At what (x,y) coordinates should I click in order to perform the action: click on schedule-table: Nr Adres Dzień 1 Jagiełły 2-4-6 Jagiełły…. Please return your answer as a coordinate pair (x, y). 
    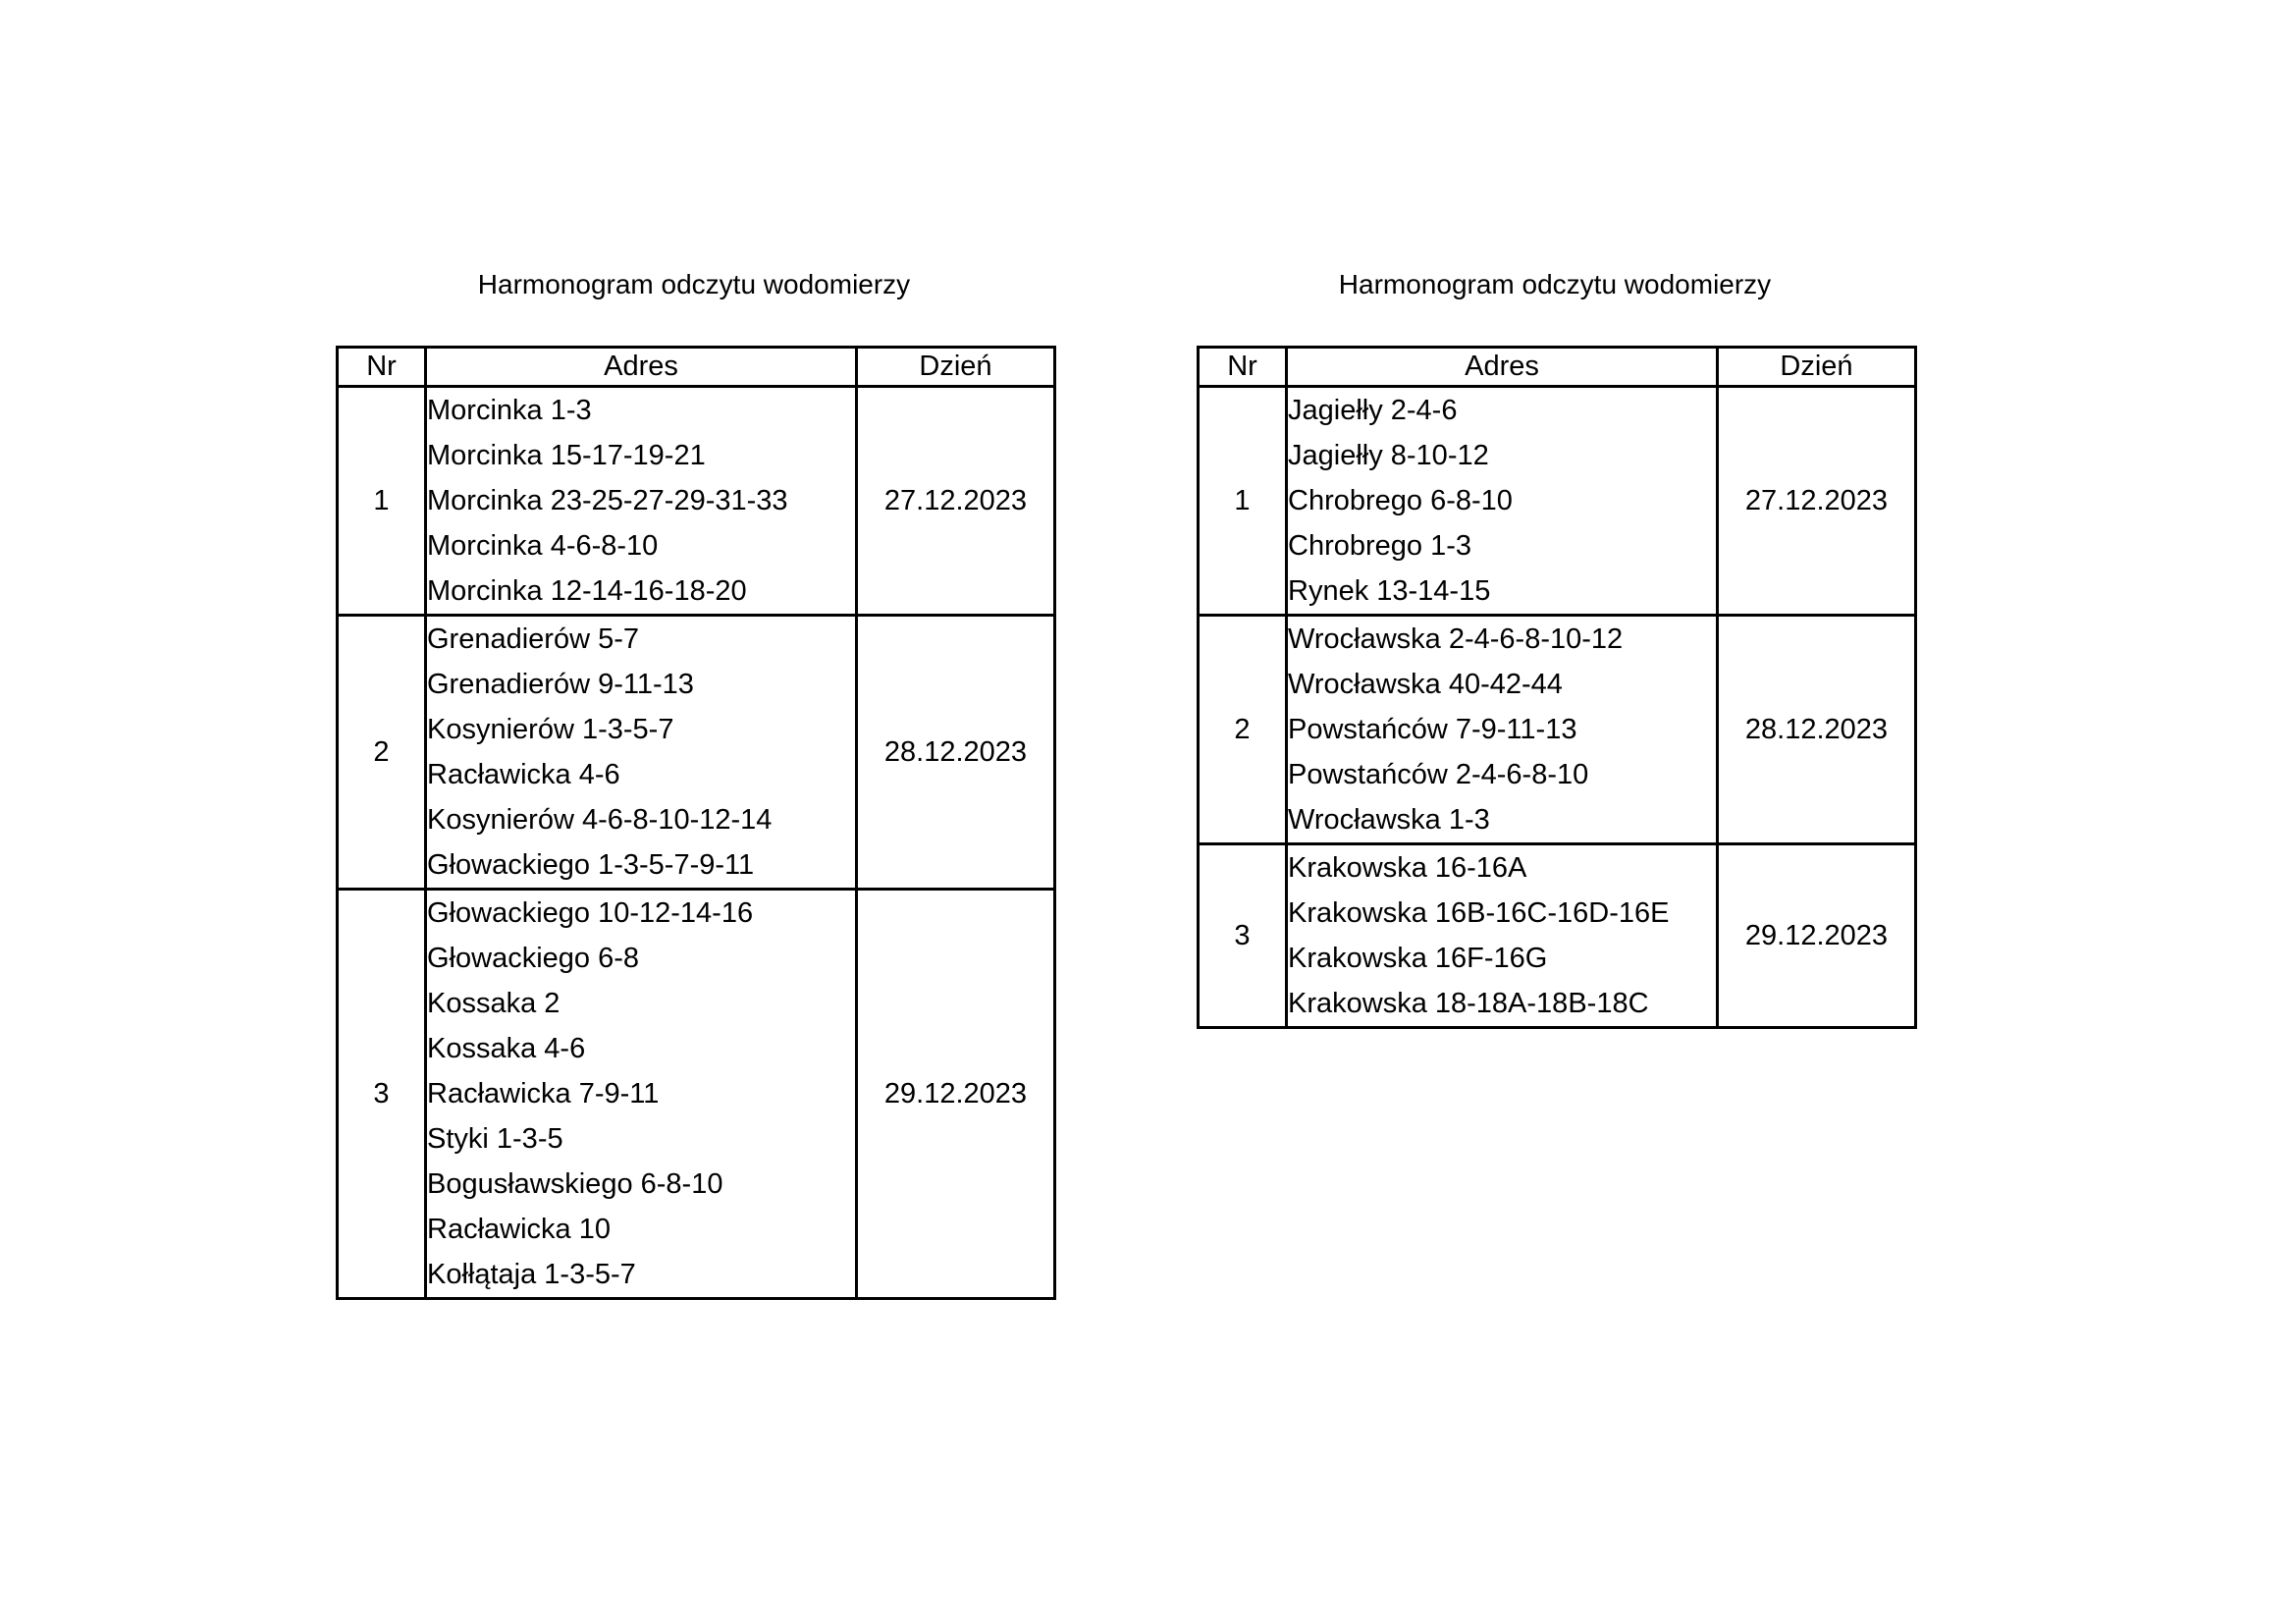
    Looking at the image, I should click on (1557, 687).